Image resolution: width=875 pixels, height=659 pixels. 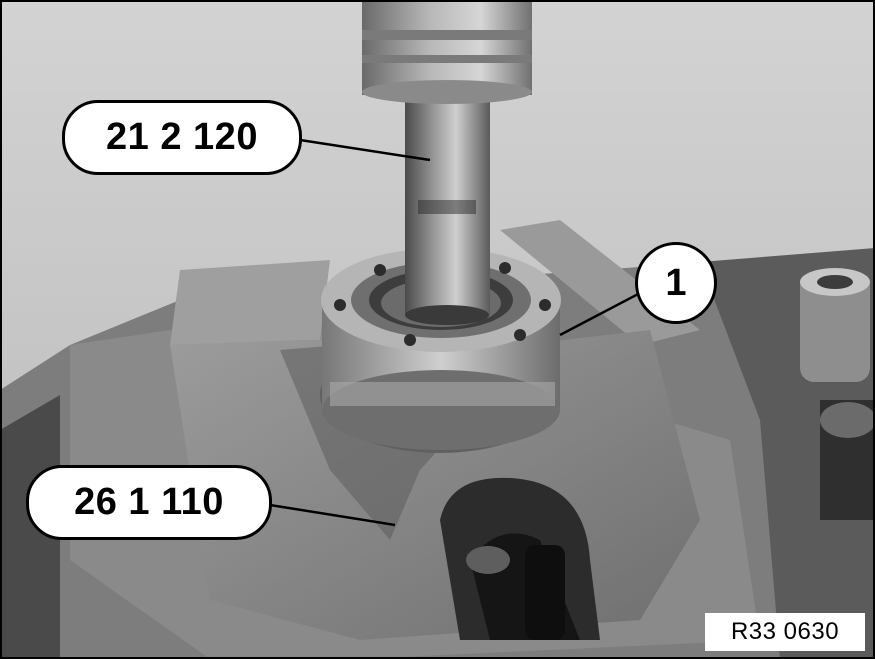 What do you see at coordinates (785, 632) in the screenshot?
I see `reference-code: R33 0630` at bounding box center [785, 632].